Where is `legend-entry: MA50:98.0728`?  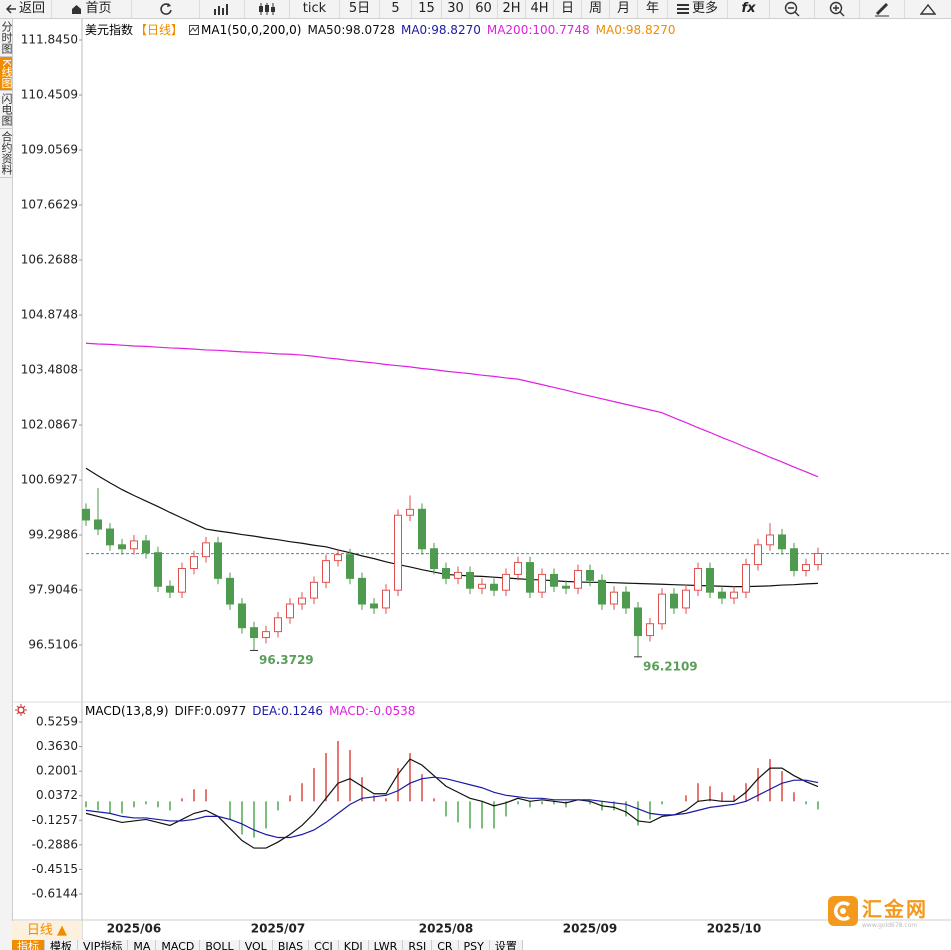 legend-entry: MA50:98.0728 is located at coordinates (351, 29).